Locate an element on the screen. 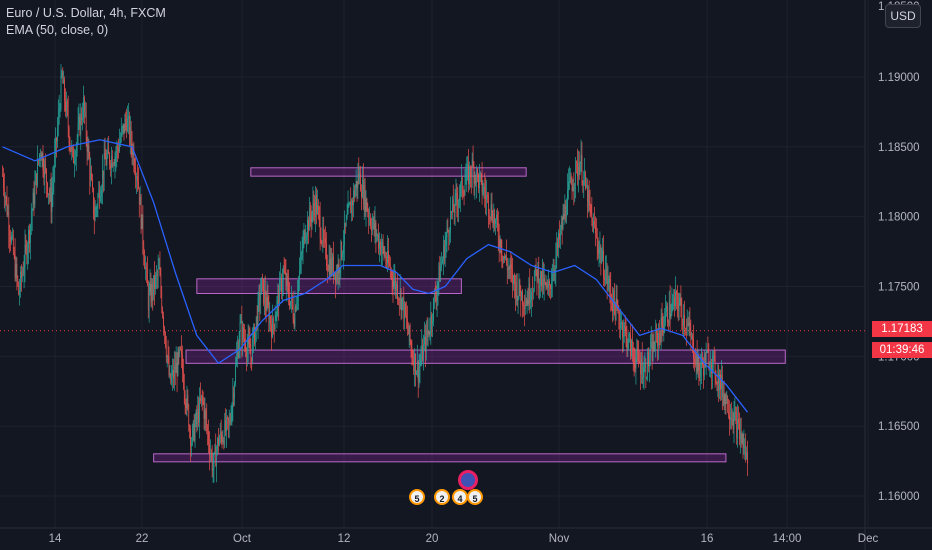  x-tick-label: 14:00 is located at coordinates (787, 539).